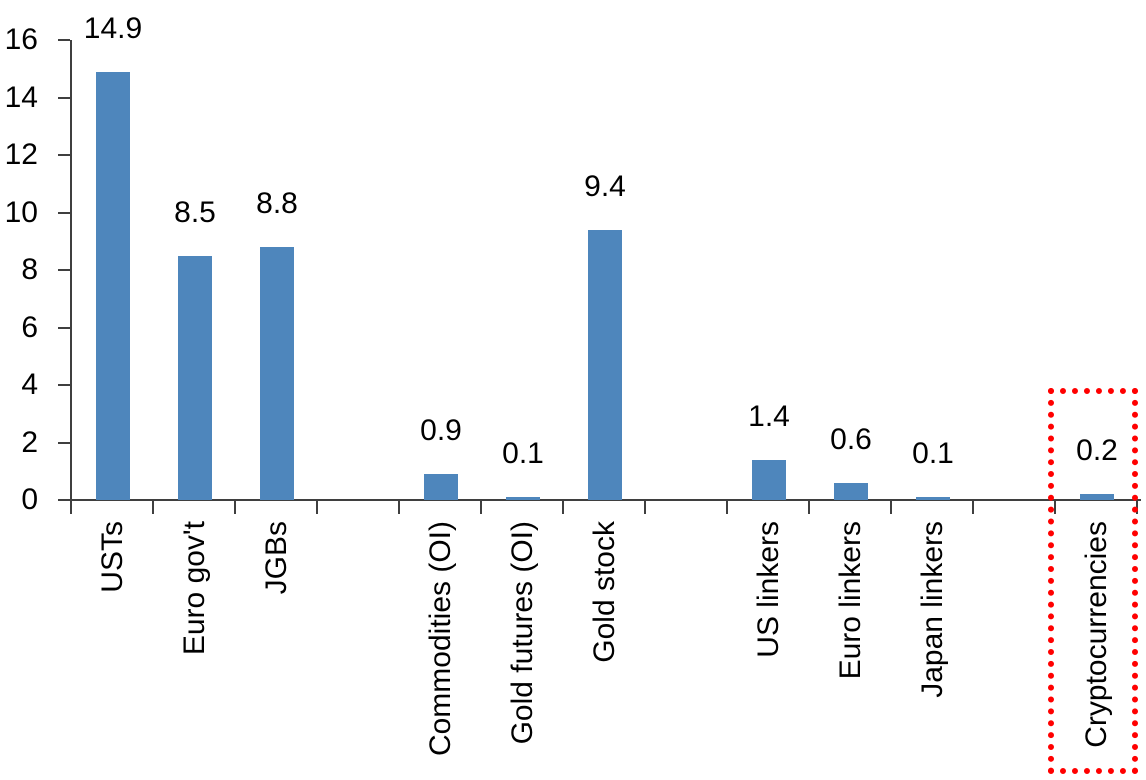  What do you see at coordinates (21, 154) in the screenshot?
I see `y-axis-tick-label: 12` at bounding box center [21, 154].